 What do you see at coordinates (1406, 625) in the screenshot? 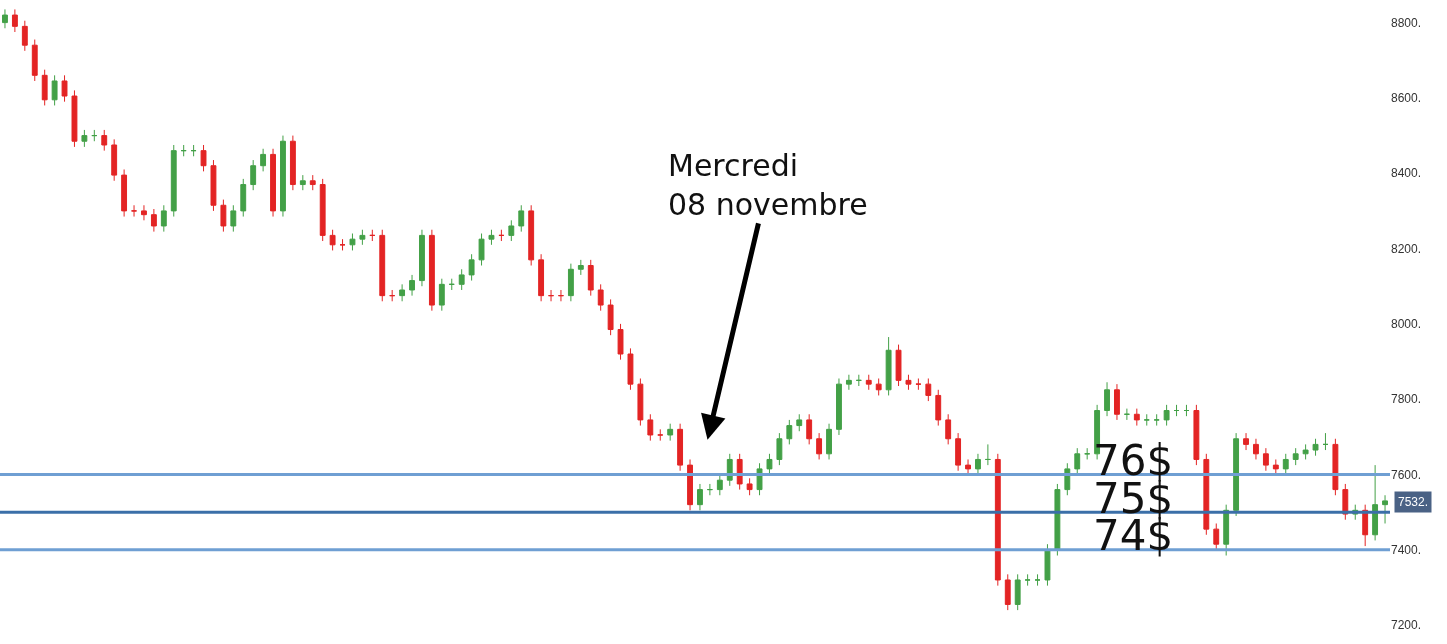
I see `y-tick-label: 7200.` at bounding box center [1406, 625].